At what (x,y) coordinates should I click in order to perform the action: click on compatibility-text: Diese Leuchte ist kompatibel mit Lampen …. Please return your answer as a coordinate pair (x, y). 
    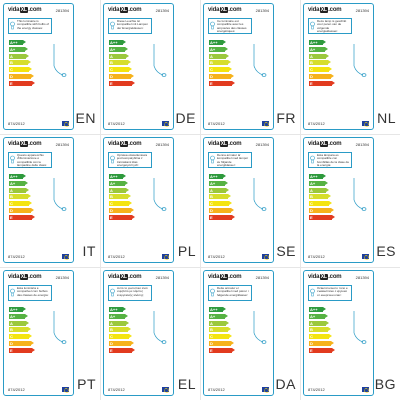
    Looking at the image, I should click on (133, 25).